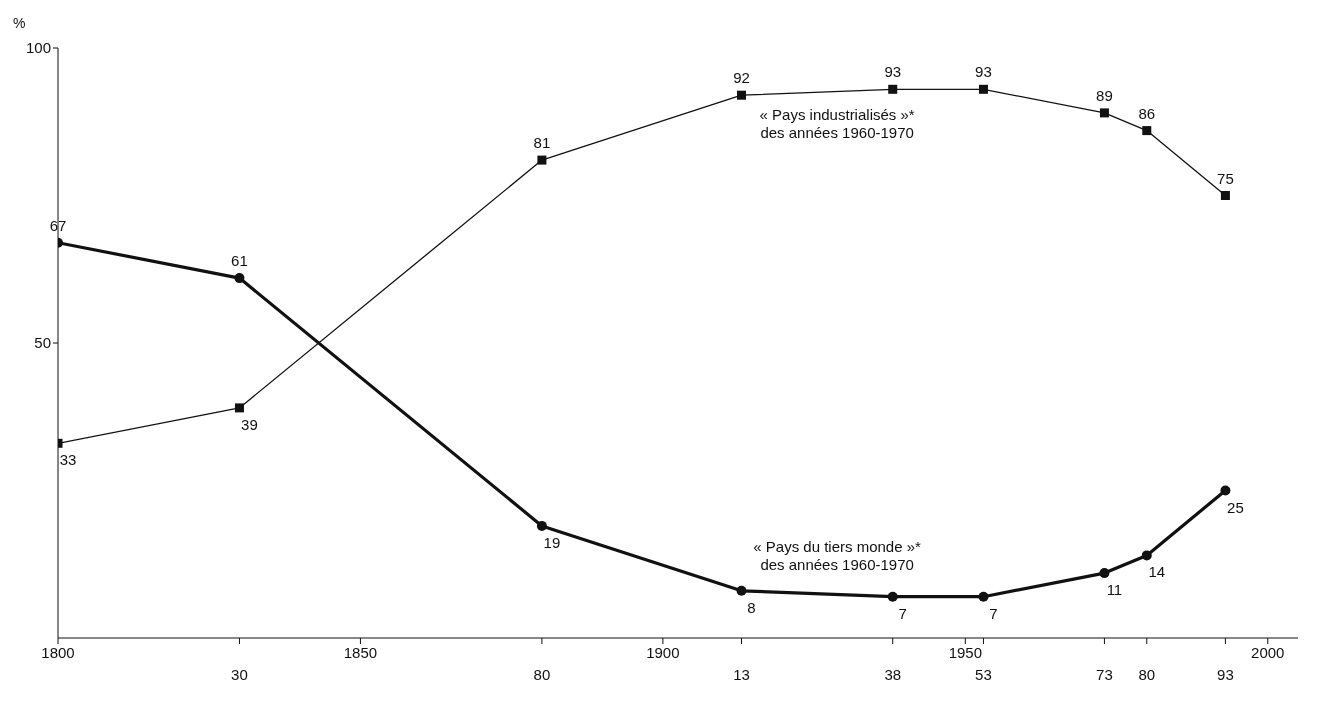  What do you see at coordinates (837, 555) in the screenshot?
I see `series-label: « Pays du tiers monde »* des années 1960-1970` at bounding box center [837, 555].